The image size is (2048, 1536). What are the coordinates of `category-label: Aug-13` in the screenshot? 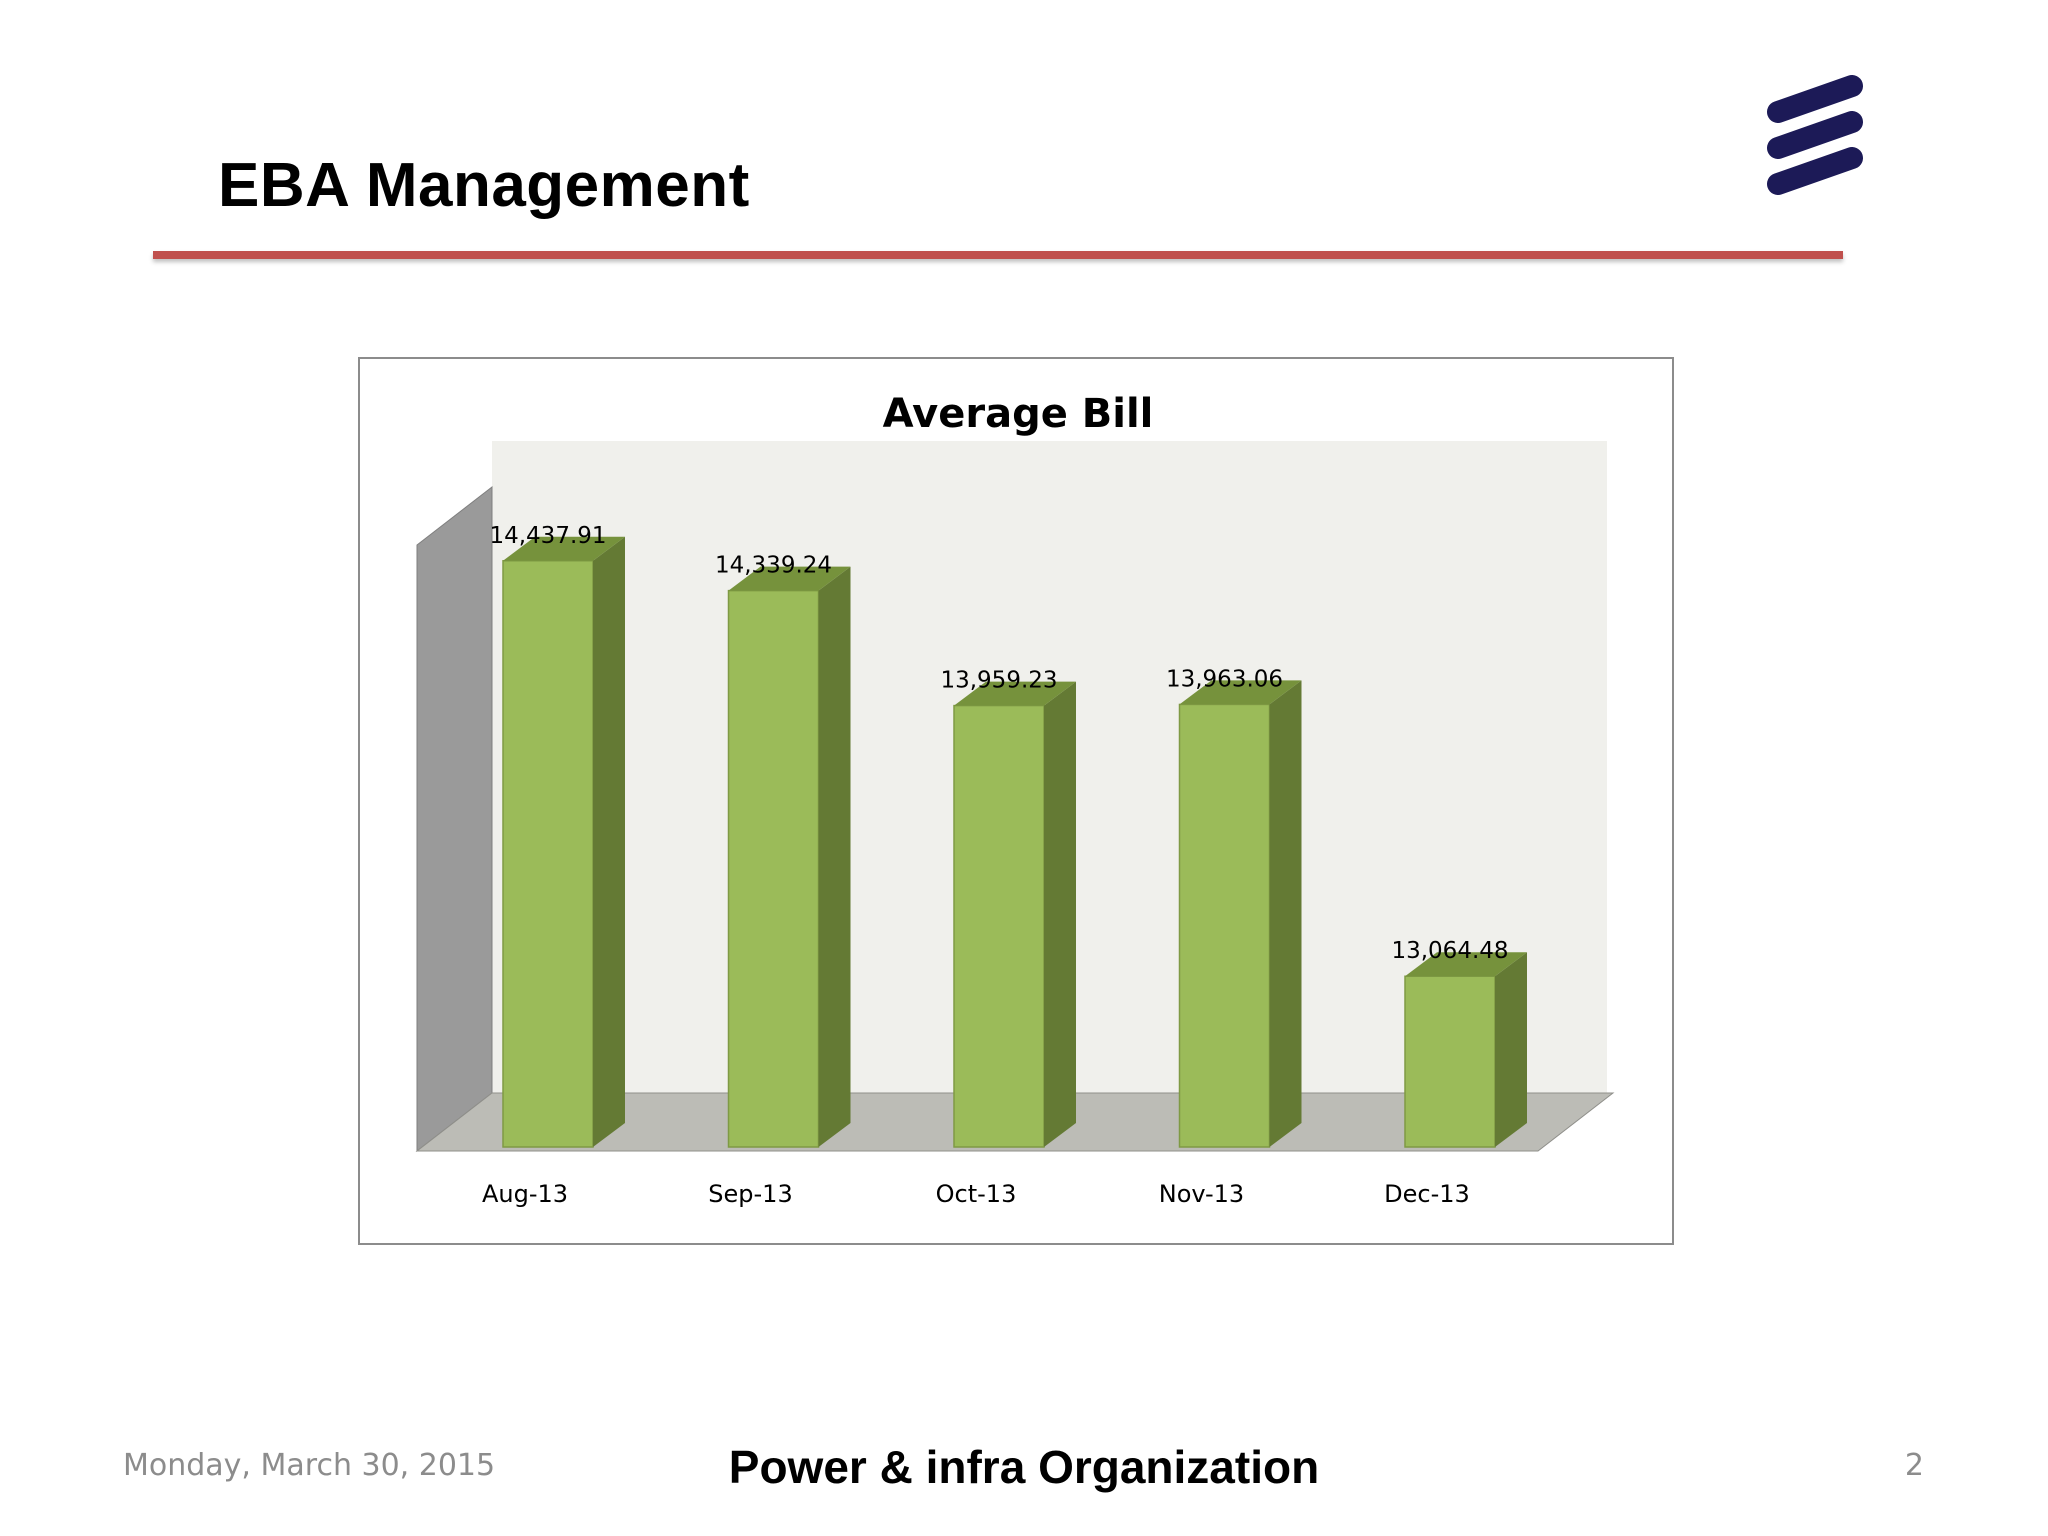 It's located at (525, 1194).